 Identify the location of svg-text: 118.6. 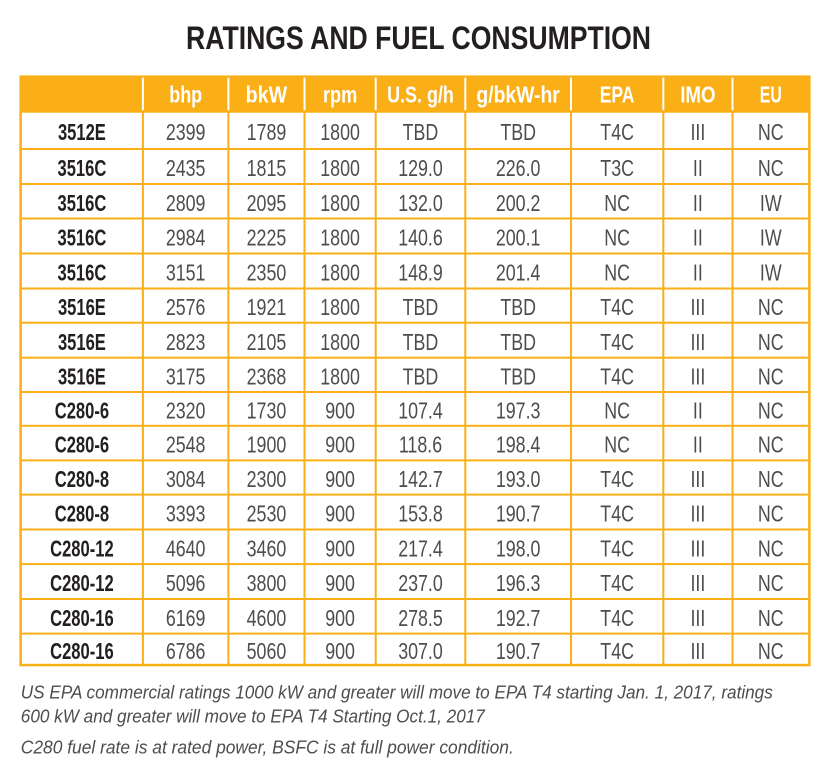
(420, 445).